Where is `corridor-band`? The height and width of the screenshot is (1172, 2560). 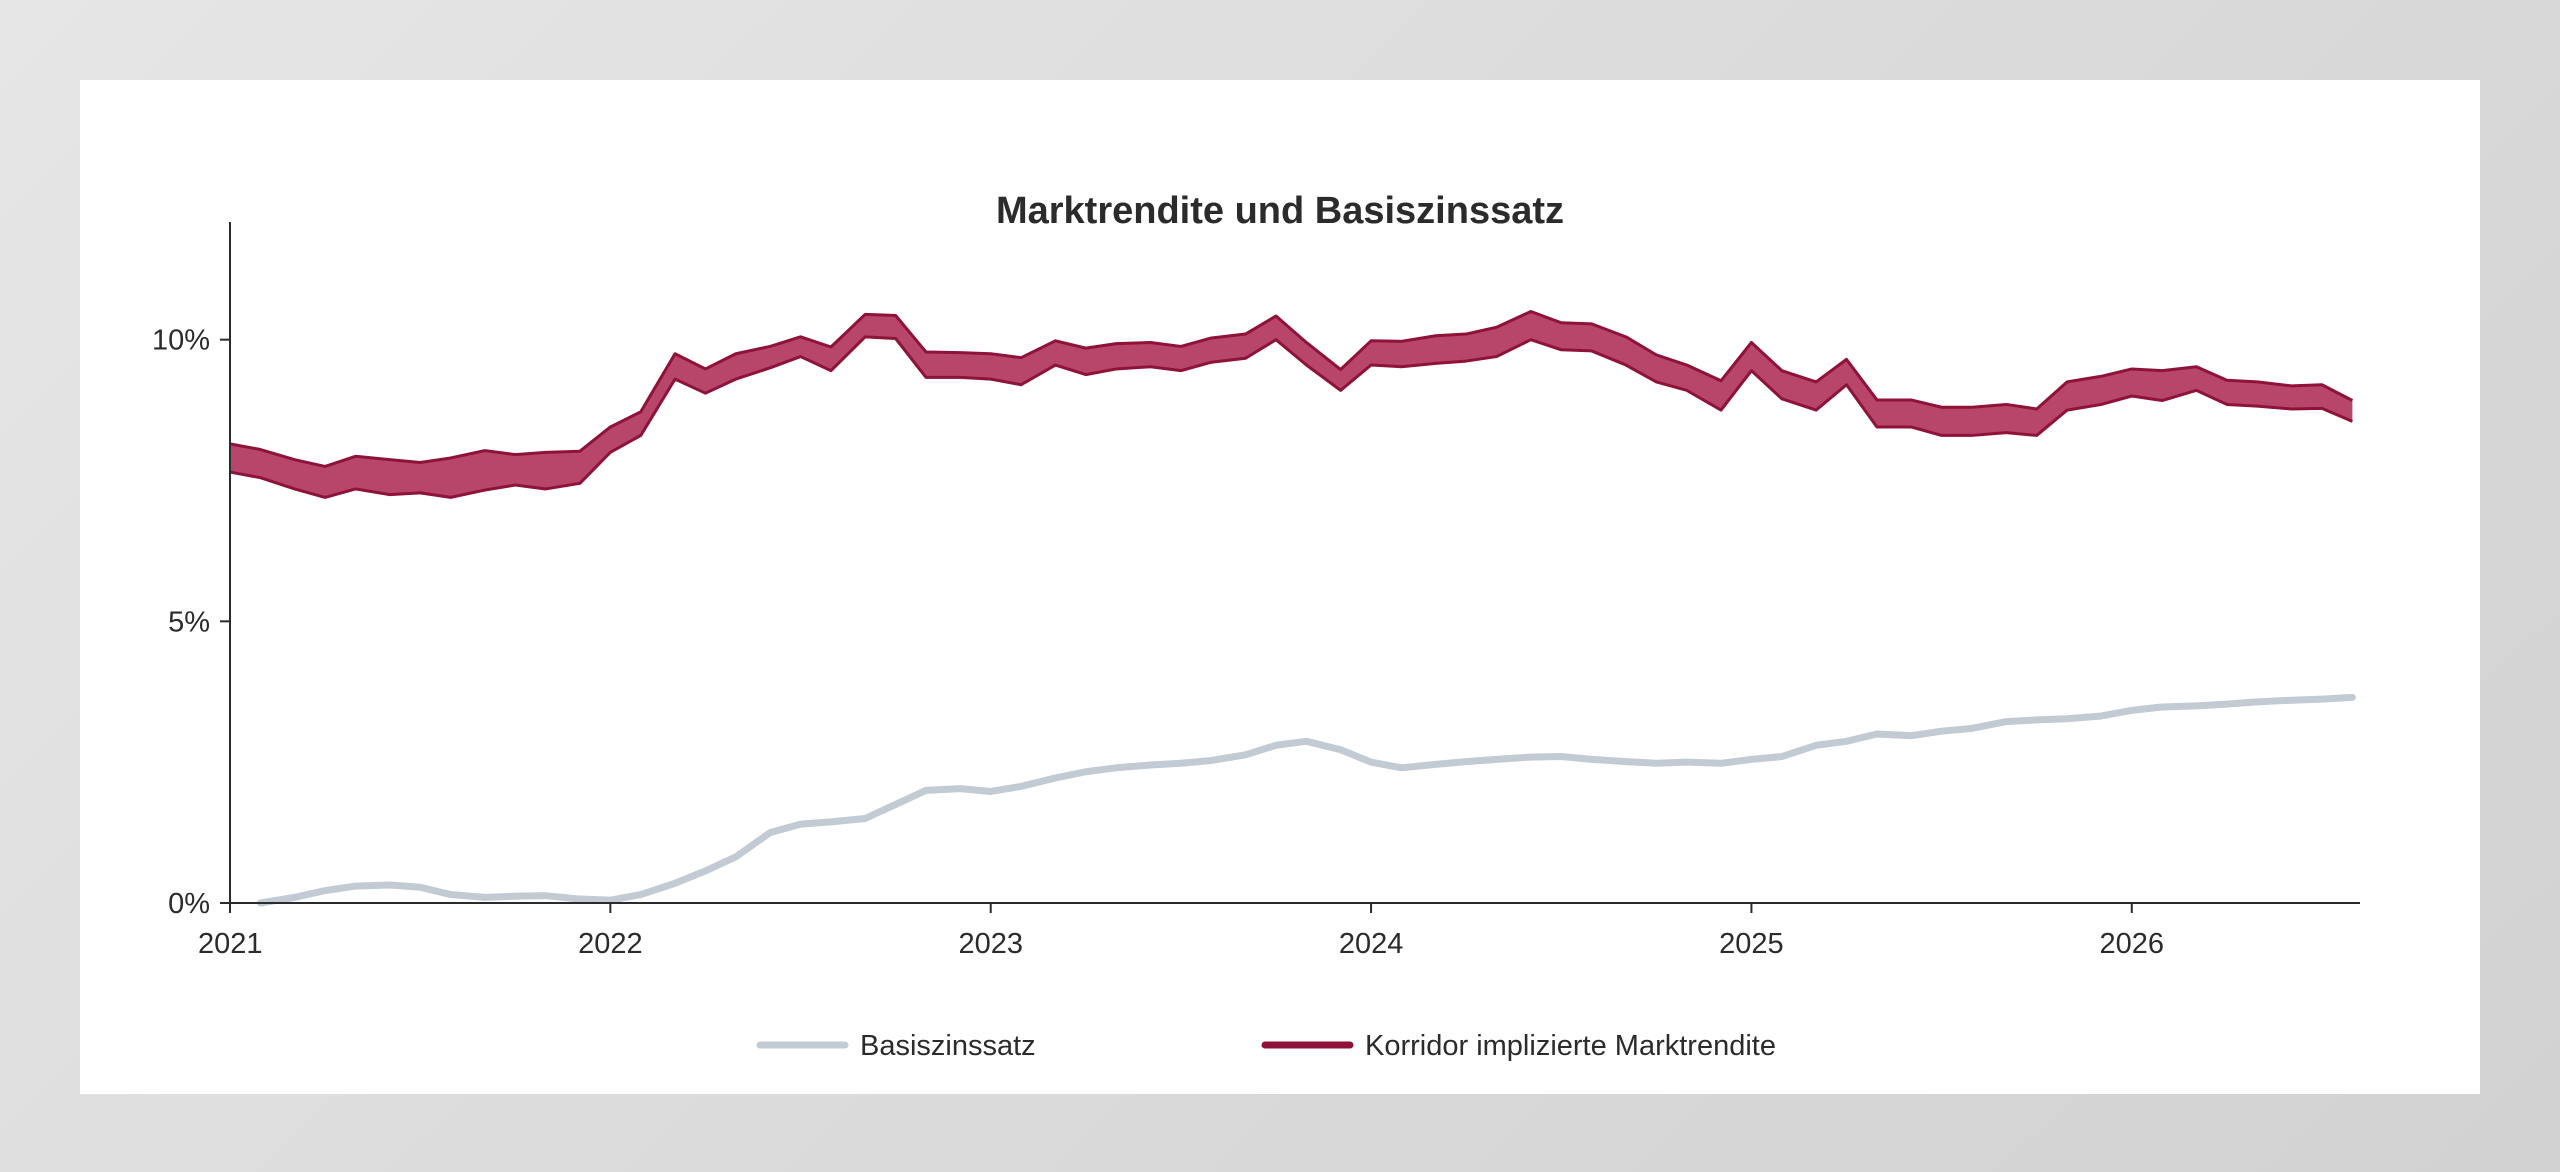 corridor-band is located at coordinates (1291, 404).